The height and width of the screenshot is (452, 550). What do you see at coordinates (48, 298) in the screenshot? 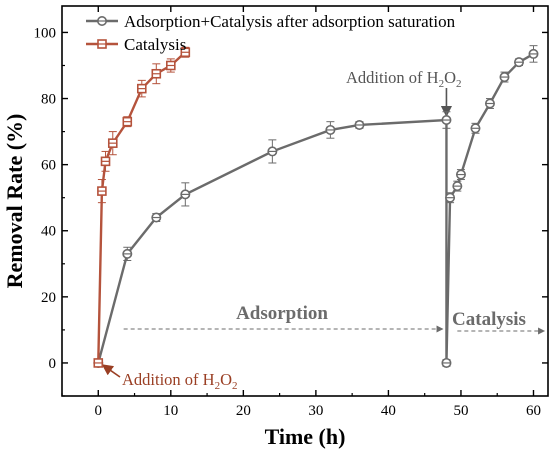
I see `y-tick-label: 20` at bounding box center [48, 298].